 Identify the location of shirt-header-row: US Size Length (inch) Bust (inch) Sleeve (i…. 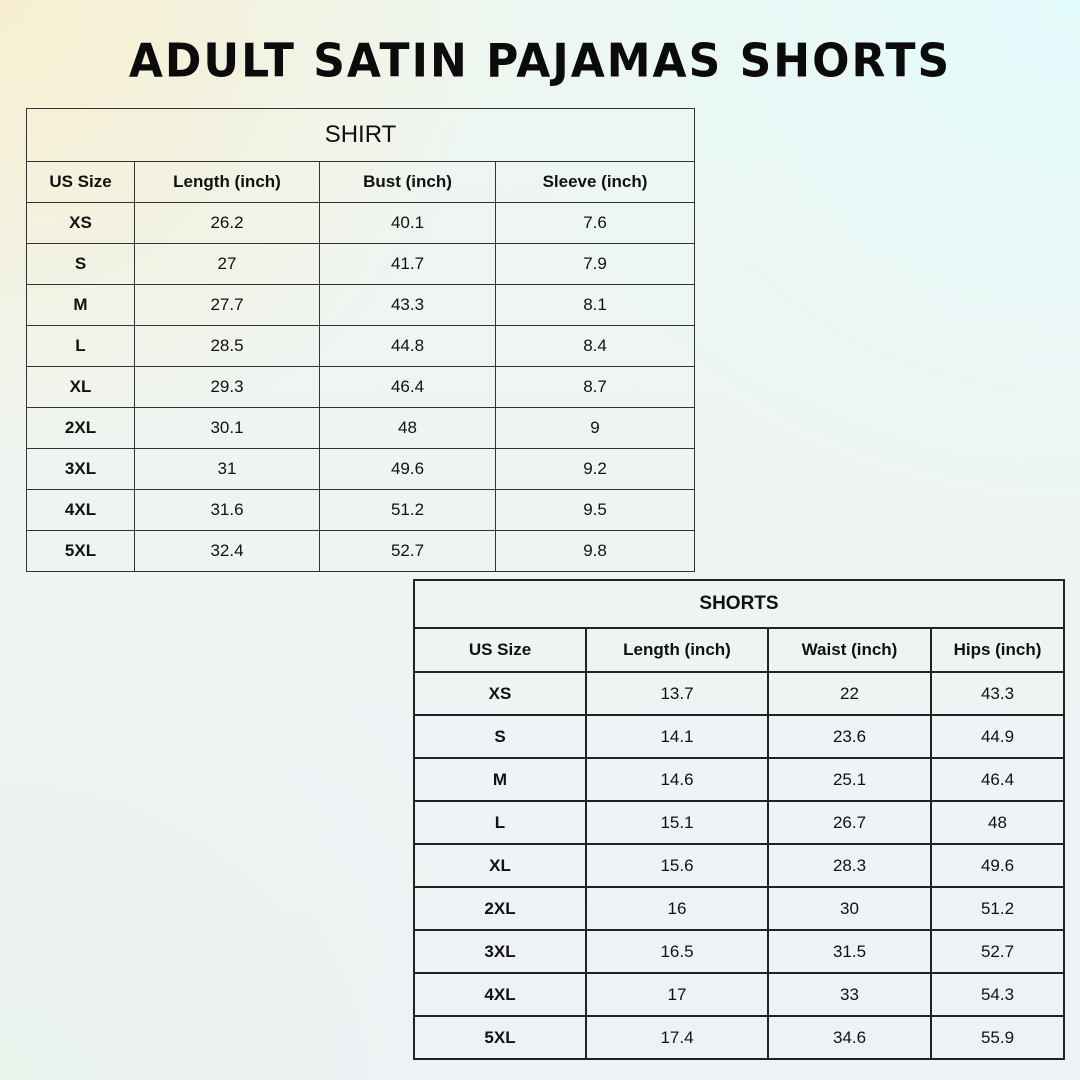
(361, 182).